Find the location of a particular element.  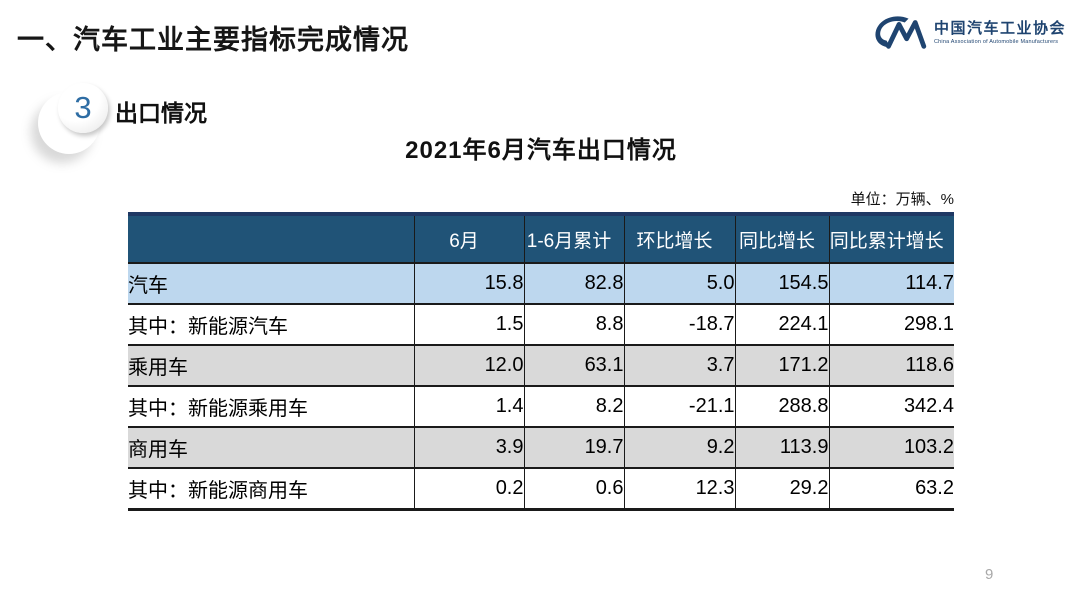

value-cell: 113.9 is located at coordinates (781, 447).